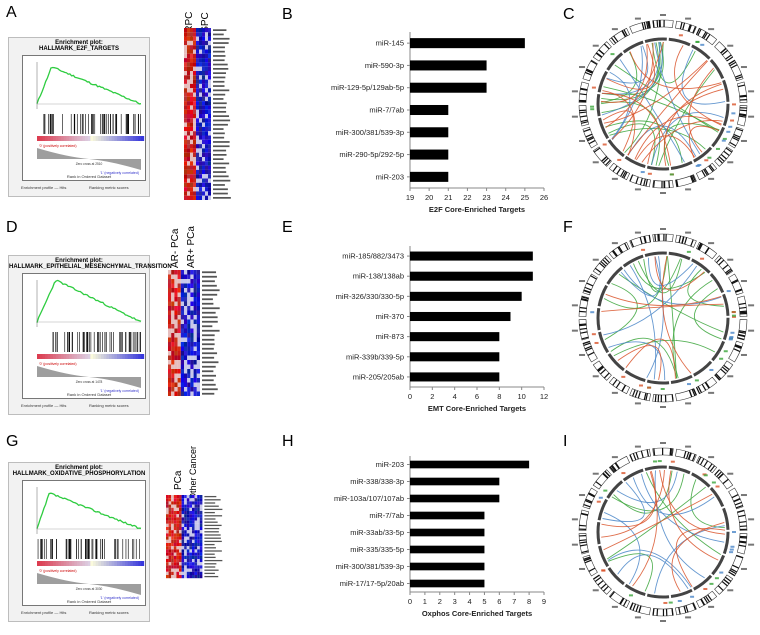  What do you see at coordinates (58, 364) in the screenshot?
I see `positive-label: '0' (positively correlated)` at bounding box center [58, 364].